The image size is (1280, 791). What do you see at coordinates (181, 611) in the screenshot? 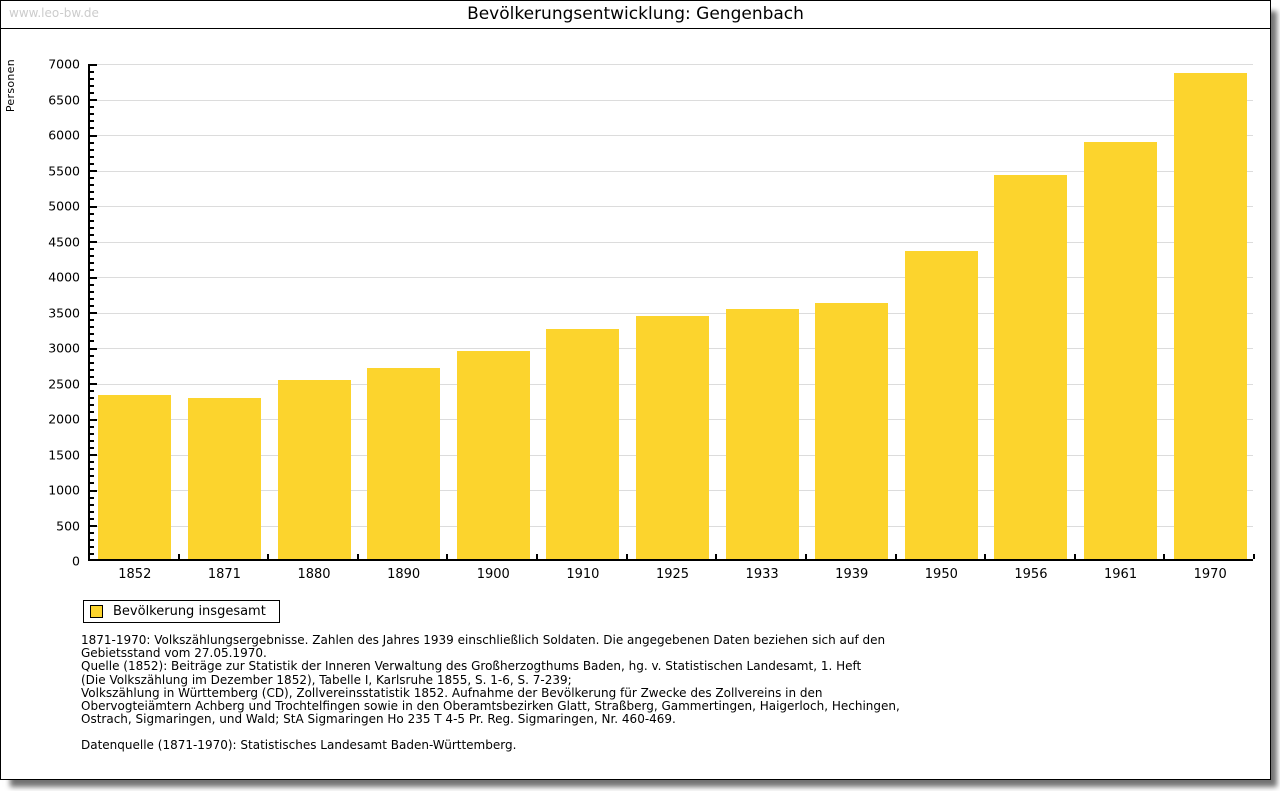
I see `legend: Bevölkerung insgesamt` at bounding box center [181, 611].